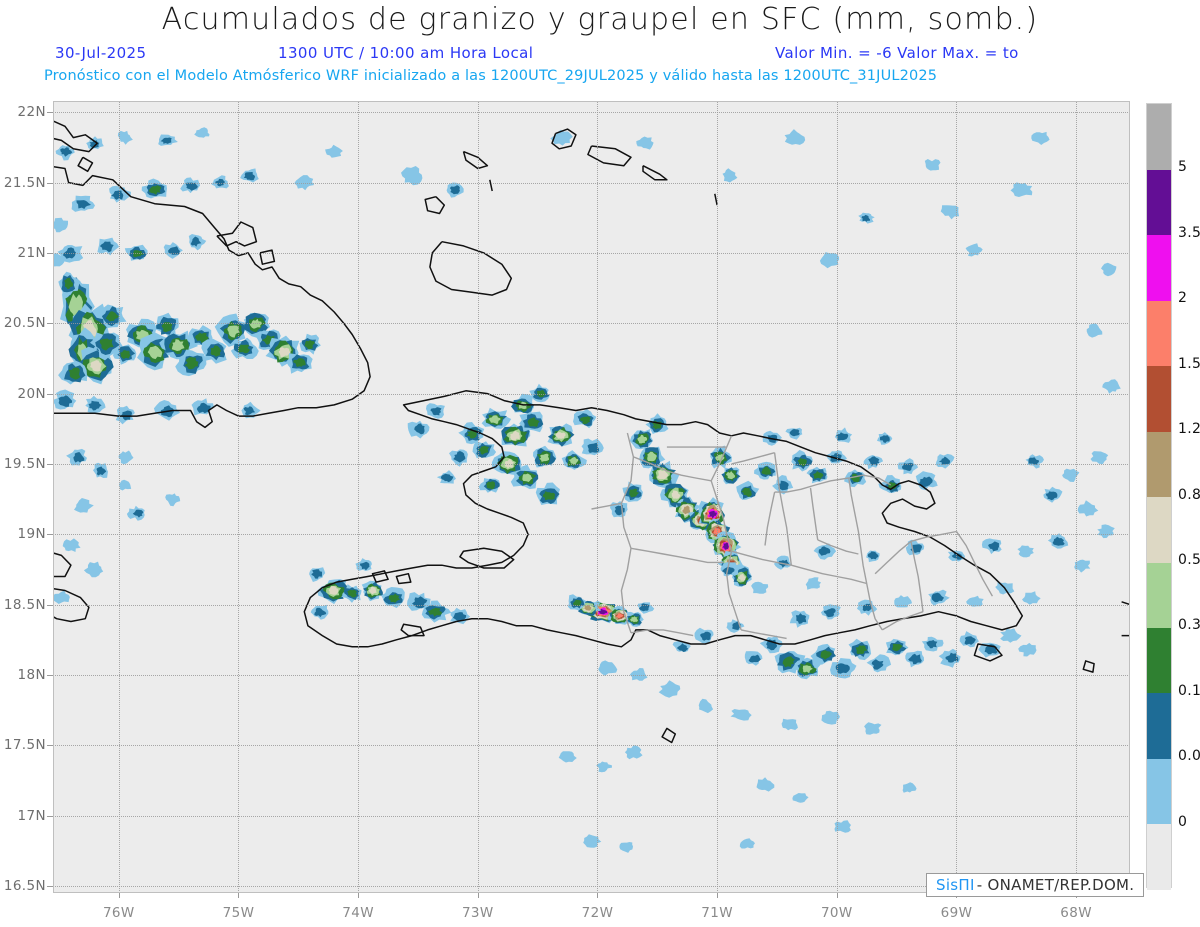 This screenshot has width=1200, height=927. What do you see at coordinates (1183, 298) in the screenshot?
I see `colorbar-tick-label: 2` at bounding box center [1183, 298].